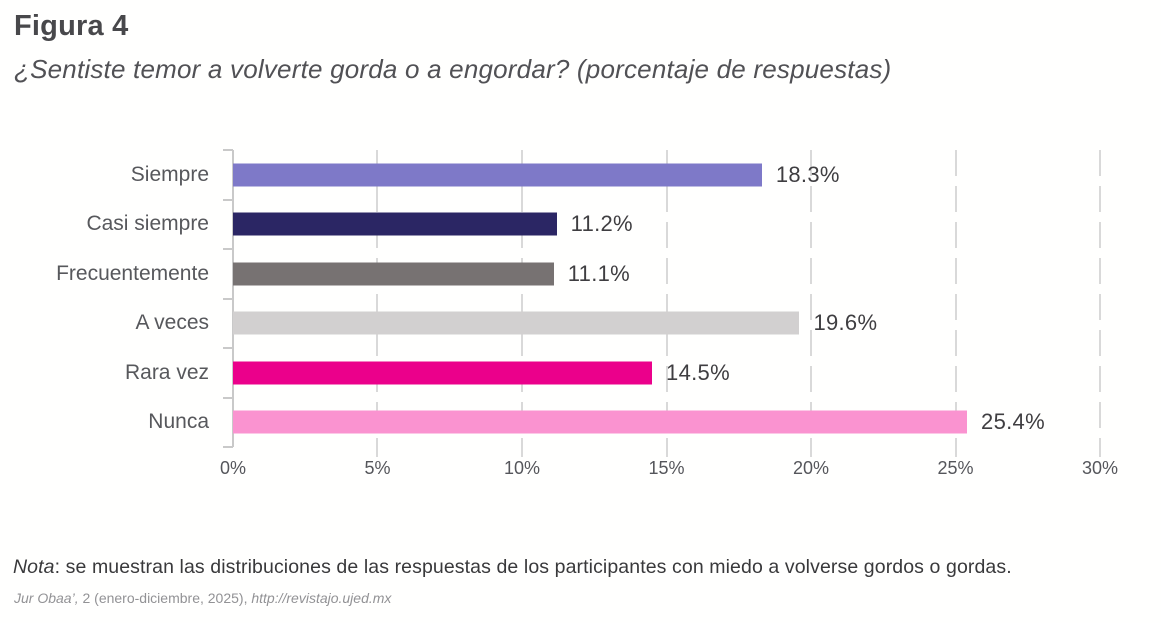  What do you see at coordinates (810, 303) in the screenshot?
I see `gridline-20pct` at bounding box center [810, 303].